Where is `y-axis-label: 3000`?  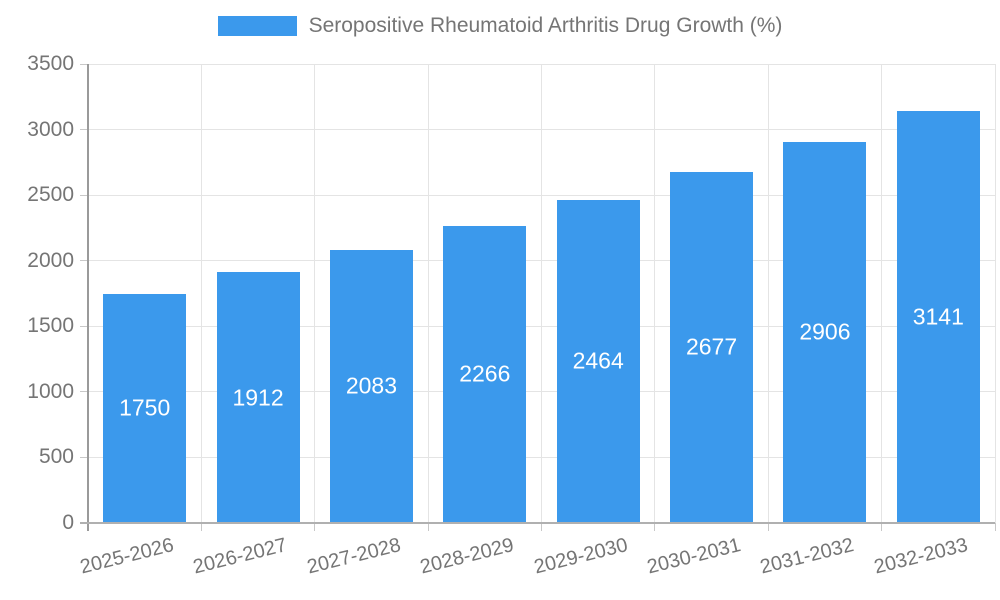 y-axis-label: 3000 is located at coordinates (50, 129).